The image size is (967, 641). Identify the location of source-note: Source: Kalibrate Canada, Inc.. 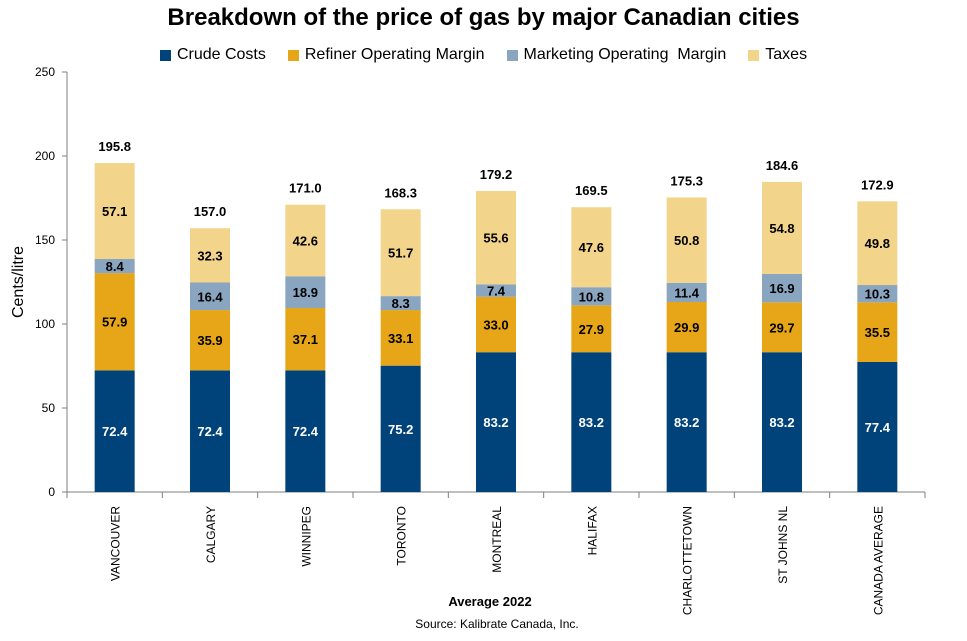
(497, 624).